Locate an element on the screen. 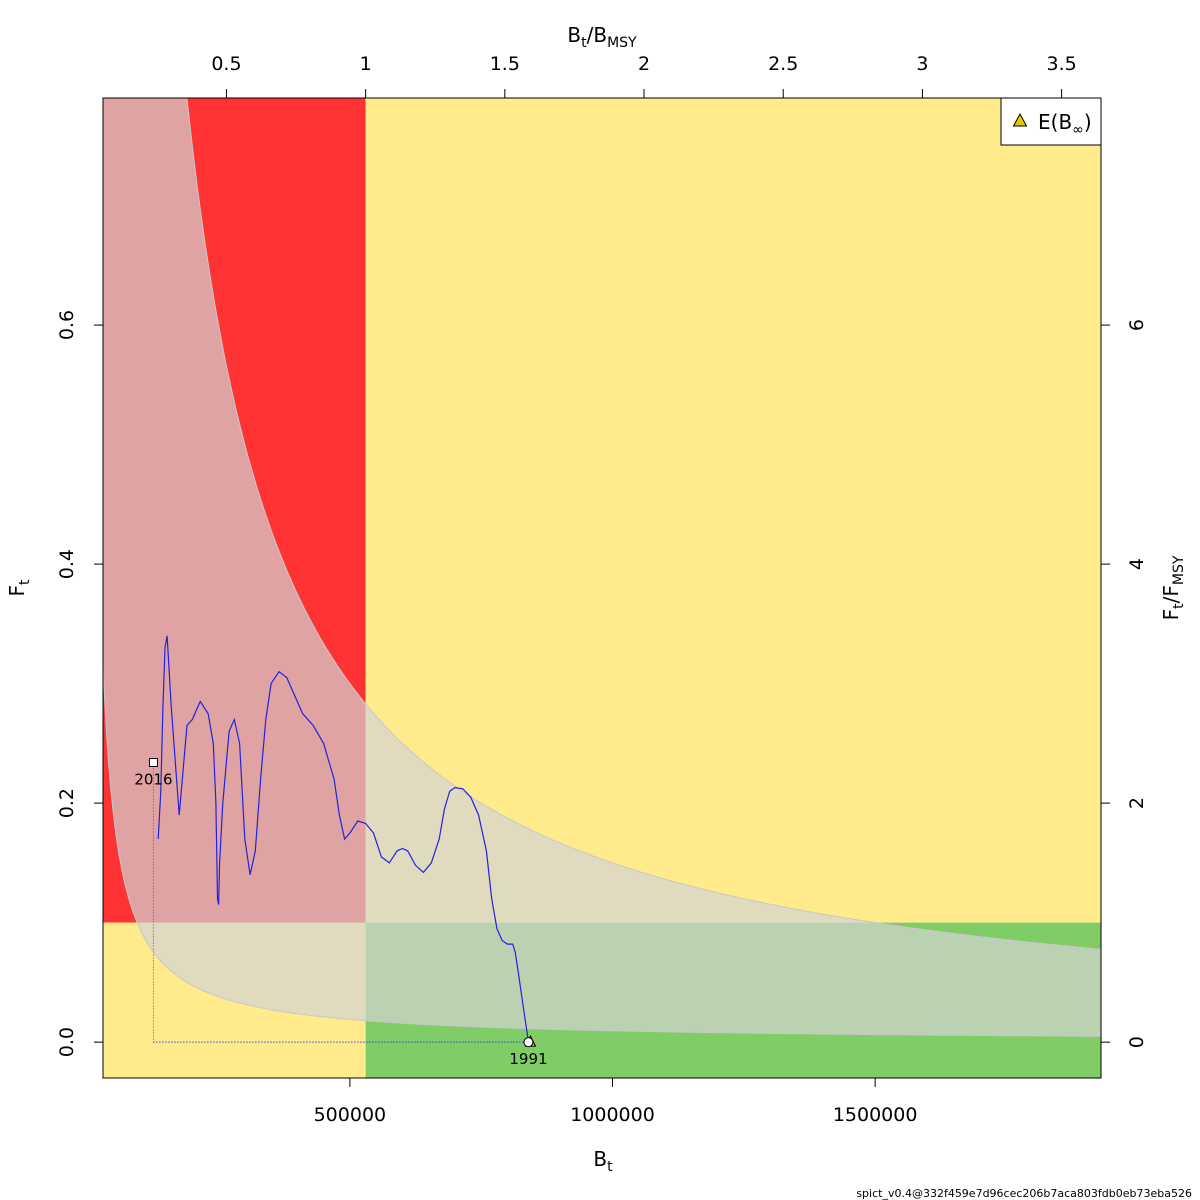  legend: E(B∞) is located at coordinates (1051, 121).